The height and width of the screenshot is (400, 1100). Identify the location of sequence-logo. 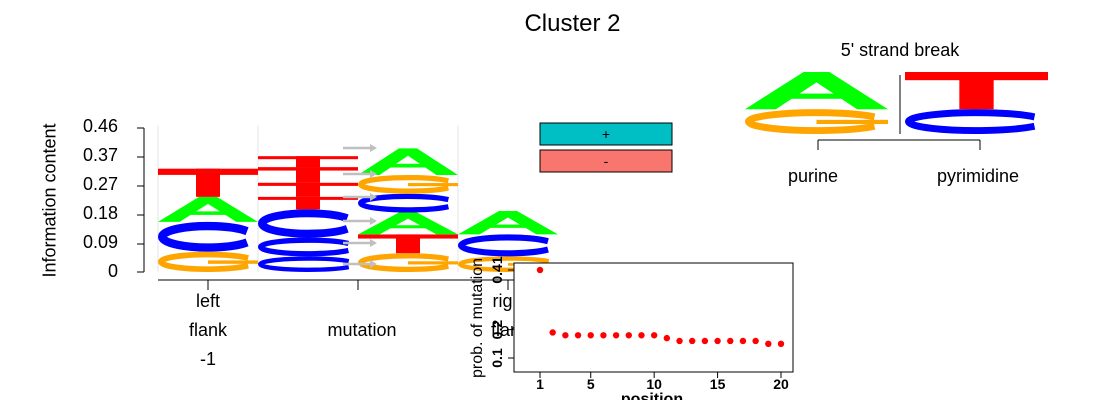
(358, 210).